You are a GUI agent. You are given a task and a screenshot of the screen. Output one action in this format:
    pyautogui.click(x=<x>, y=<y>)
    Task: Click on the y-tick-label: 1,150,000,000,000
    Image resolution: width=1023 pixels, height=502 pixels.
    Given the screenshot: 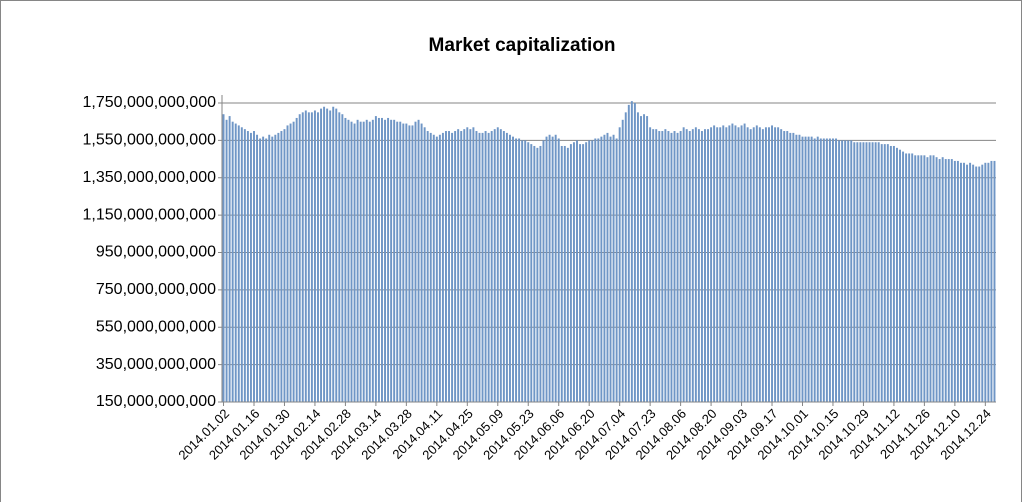 What is the action you would take?
    pyautogui.click(x=150, y=214)
    